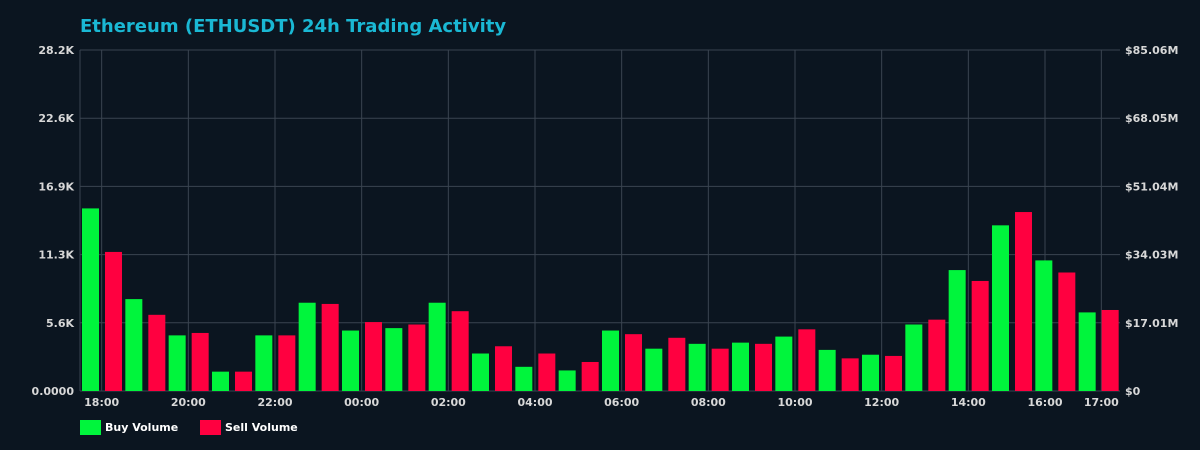 This screenshot has width=1200, height=450. I want to click on x-tick-label: 02:00, so click(448, 402).